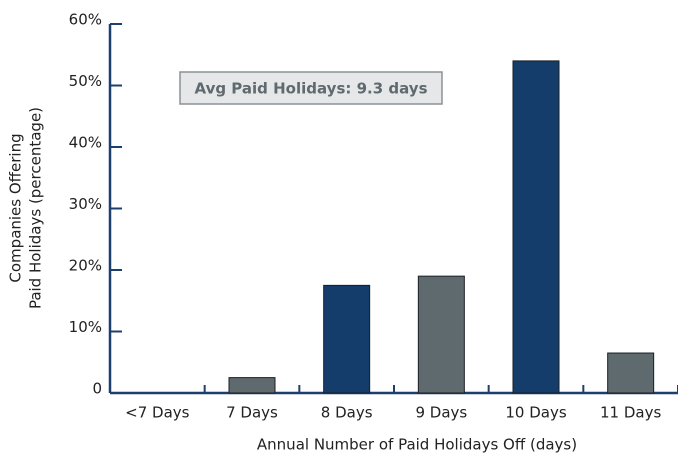 The image size is (678, 456). I want to click on x-tick-label: 10 Days, so click(535, 413).